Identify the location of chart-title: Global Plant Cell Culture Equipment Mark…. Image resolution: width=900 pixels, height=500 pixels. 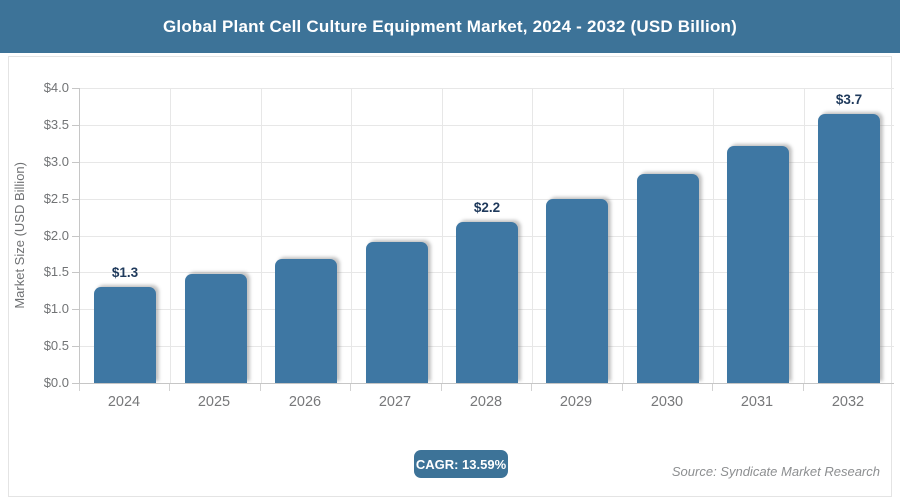
(450, 26).